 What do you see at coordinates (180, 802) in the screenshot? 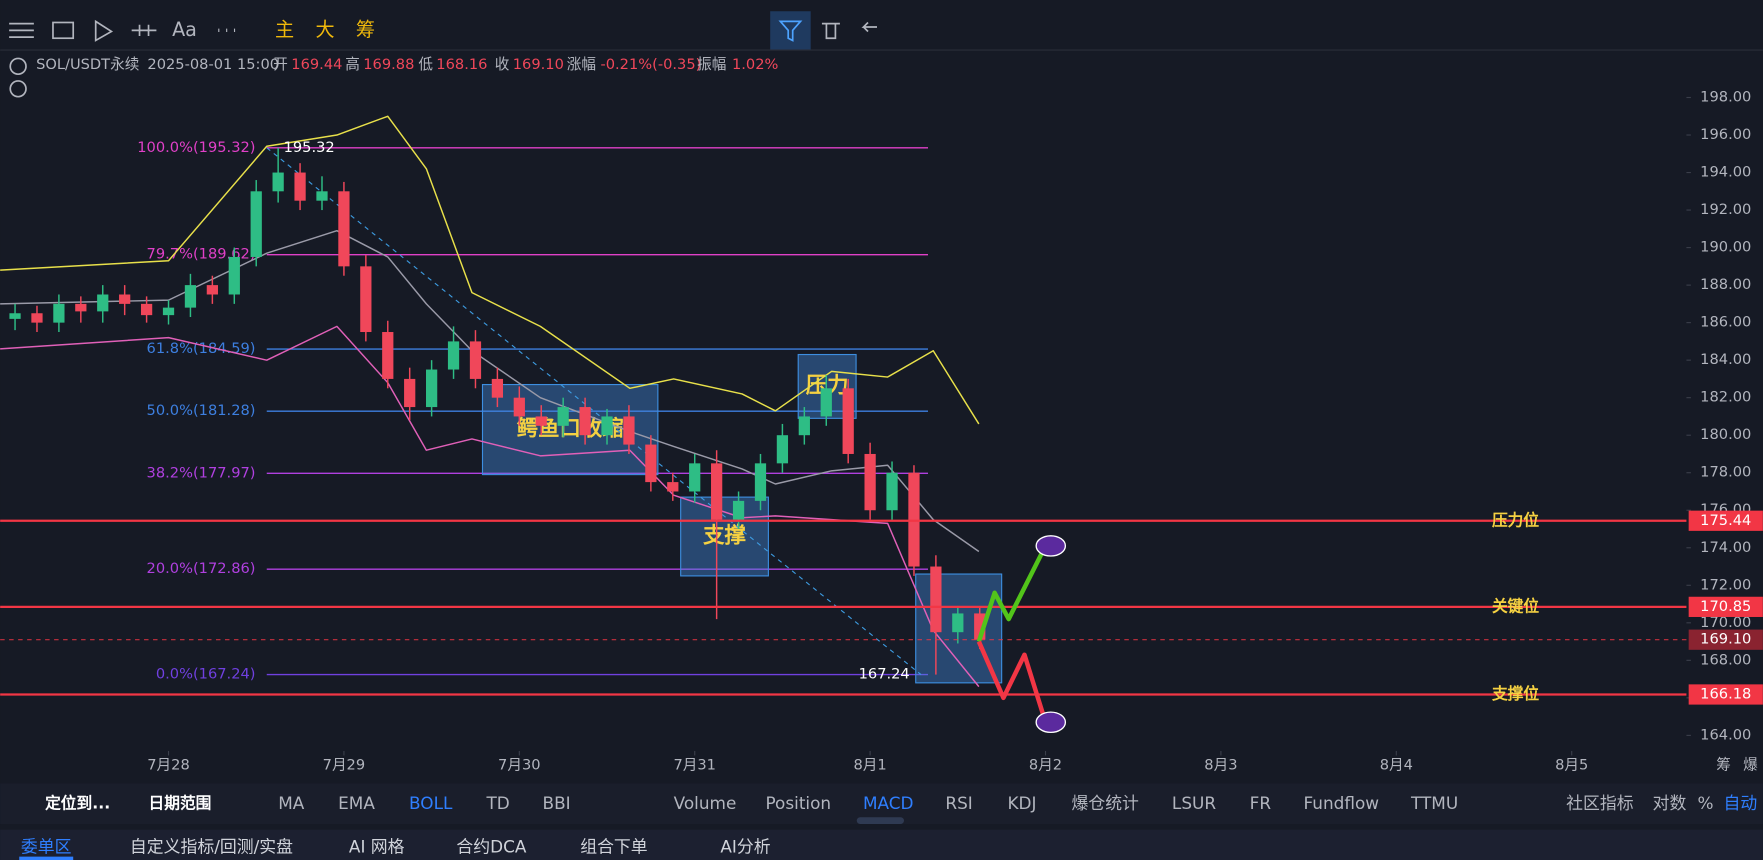
I see `date-range-button: 日期范围` at bounding box center [180, 802].